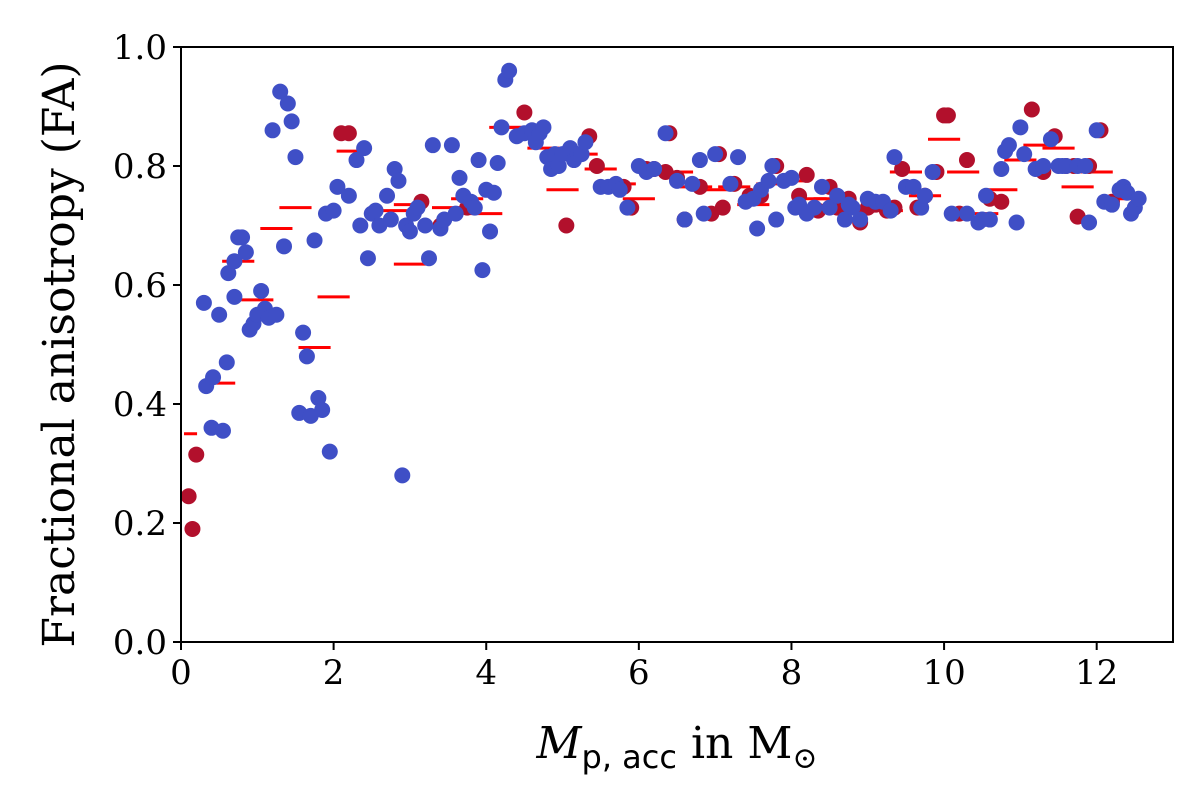 The height and width of the screenshot is (803, 1203). What do you see at coordinates (147, 345) in the screenshot?
I see `y-ticks: 0.0 0.2 0.4 0.6 0.8 1.0` at bounding box center [147, 345].